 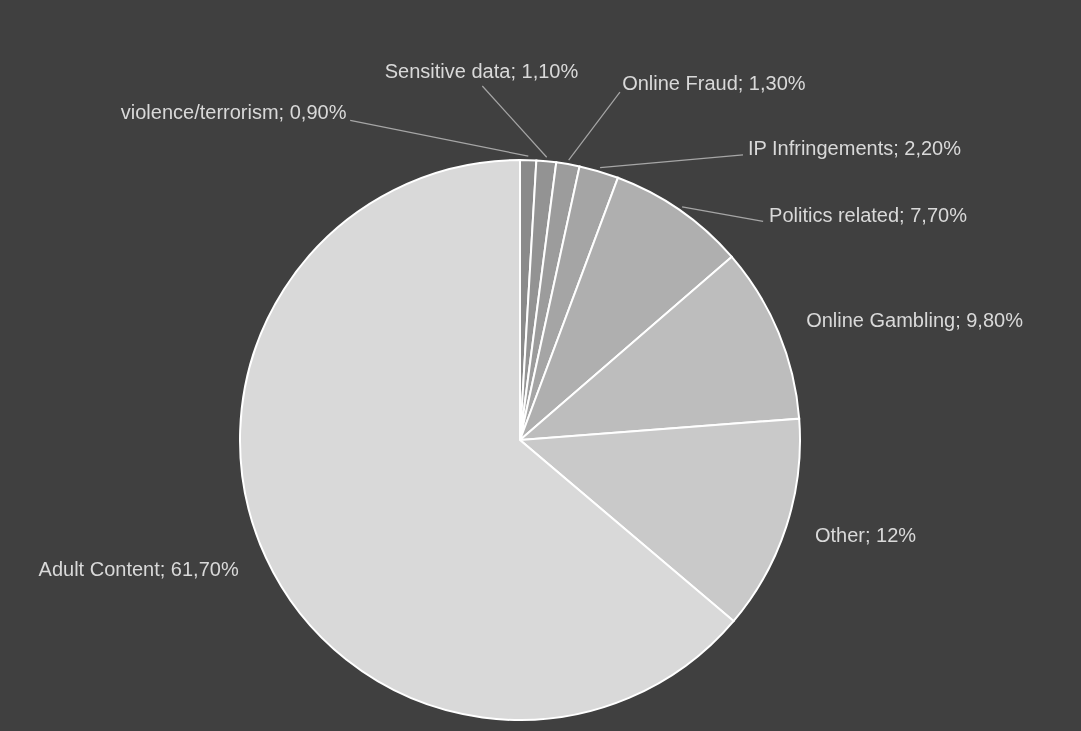 What do you see at coordinates (865, 534) in the screenshot?
I see `slice-label: Other; 12%` at bounding box center [865, 534].